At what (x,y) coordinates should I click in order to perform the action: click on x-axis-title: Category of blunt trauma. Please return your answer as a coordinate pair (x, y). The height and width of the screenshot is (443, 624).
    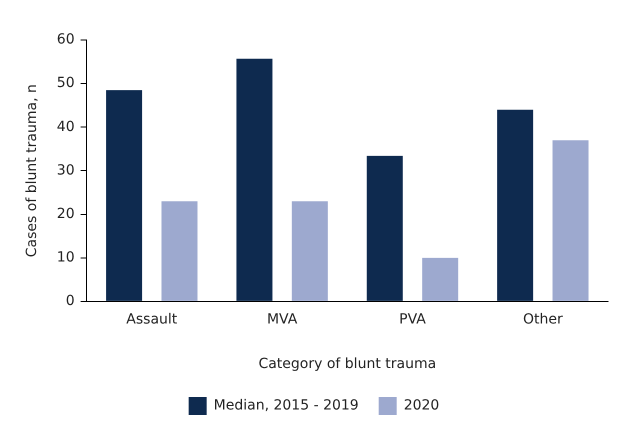
    Looking at the image, I should click on (347, 364).